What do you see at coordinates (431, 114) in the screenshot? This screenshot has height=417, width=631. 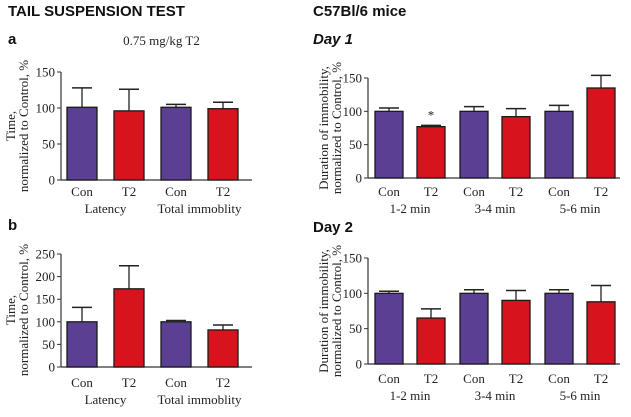 I see `significance-marker: *` at bounding box center [431, 114].